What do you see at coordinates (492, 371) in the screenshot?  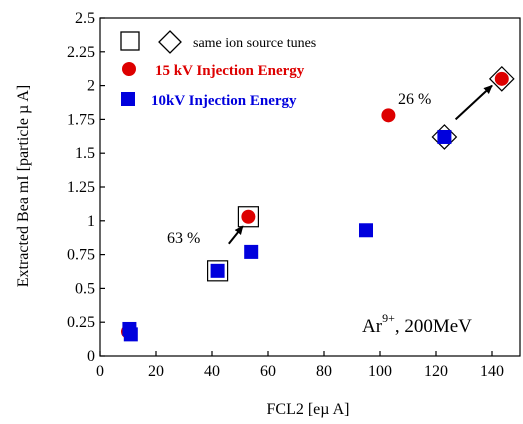 I see `x-tick-label: 140` at bounding box center [492, 371].